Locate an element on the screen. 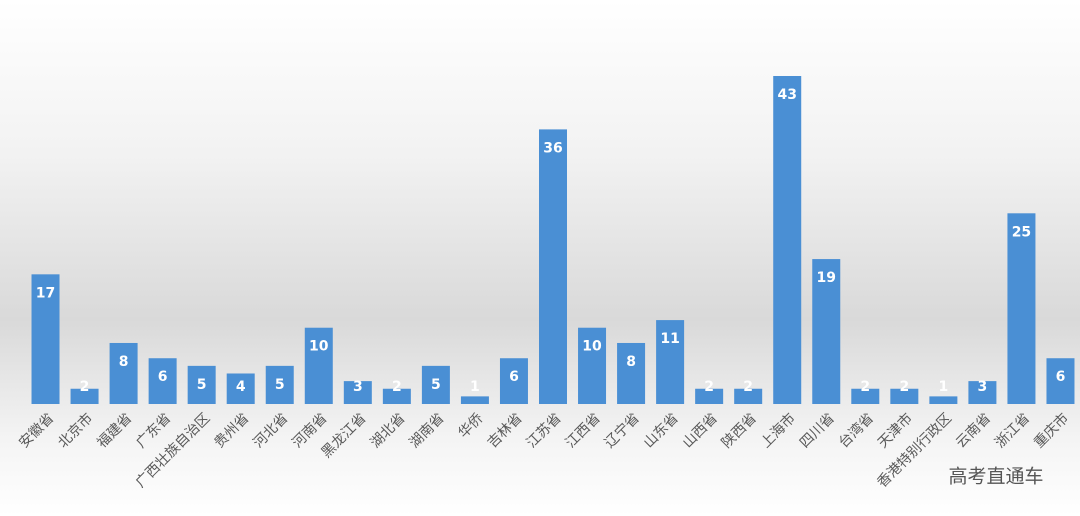 The width and height of the screenshot is (1080, 516). x-tick-label: 吉林省 is located at coordinates (505, 430).